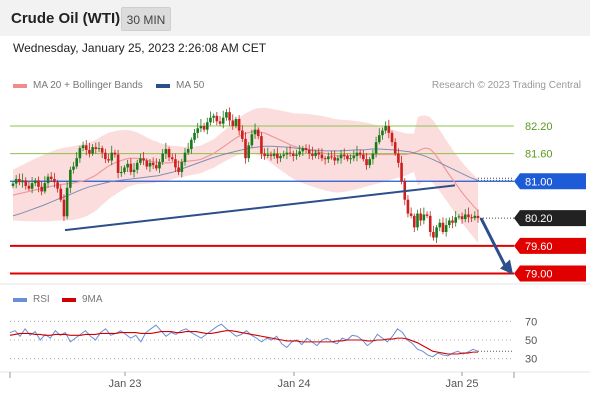  I want to click on ma20-swatch, so click(20, 85).